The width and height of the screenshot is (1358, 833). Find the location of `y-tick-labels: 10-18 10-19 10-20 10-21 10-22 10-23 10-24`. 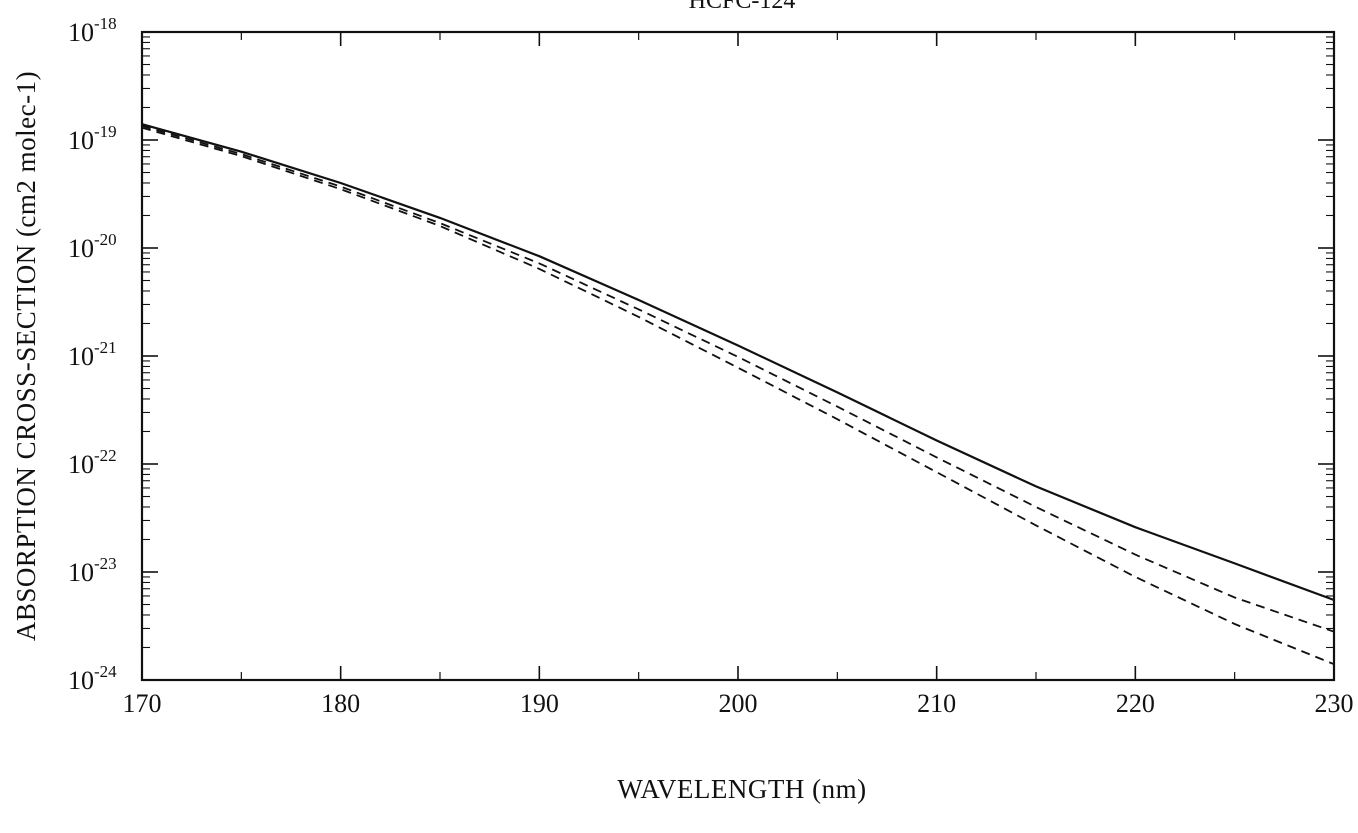

y-tick-labels: 10-18 10-19 10-20 10-21 10-22 10-23 10-24 is located at coordinates (92, 354).